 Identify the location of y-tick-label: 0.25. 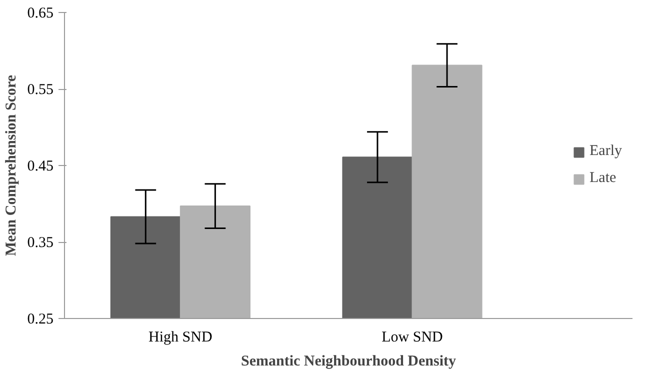
(40, 320).